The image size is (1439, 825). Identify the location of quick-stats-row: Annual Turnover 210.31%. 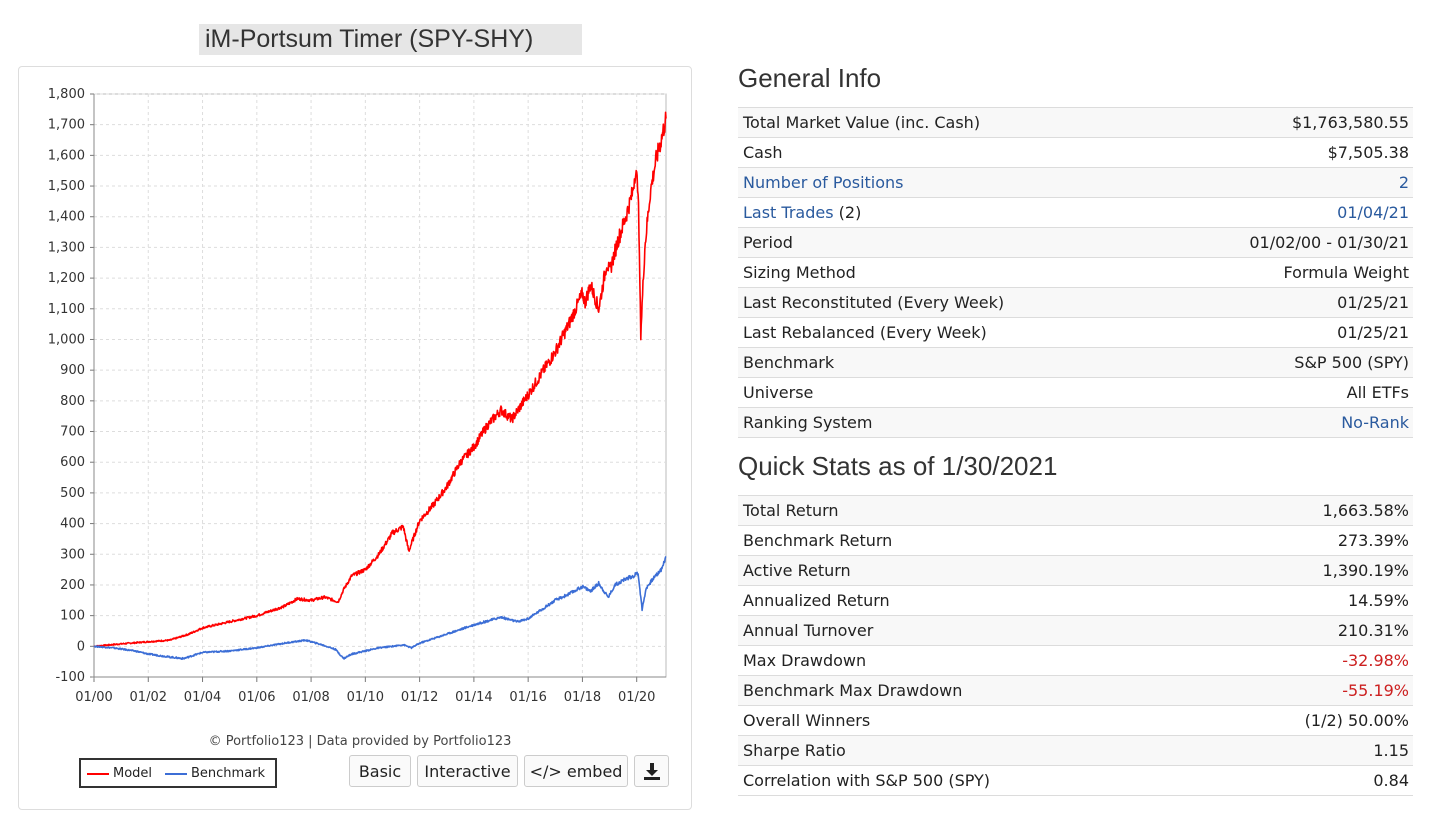
(1075, 630).